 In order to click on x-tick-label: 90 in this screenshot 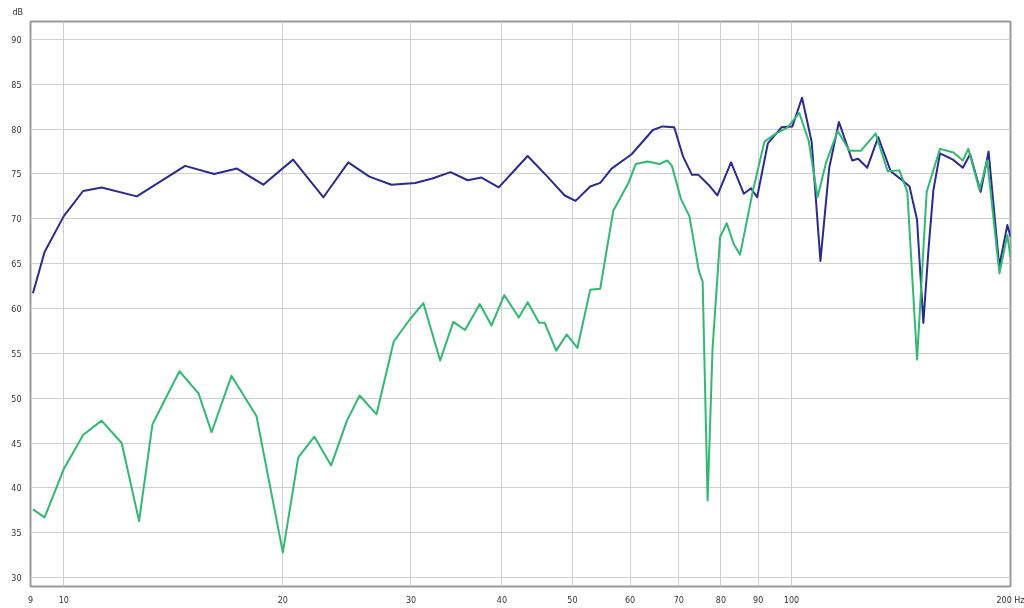, I will do `click(758, 600)`.